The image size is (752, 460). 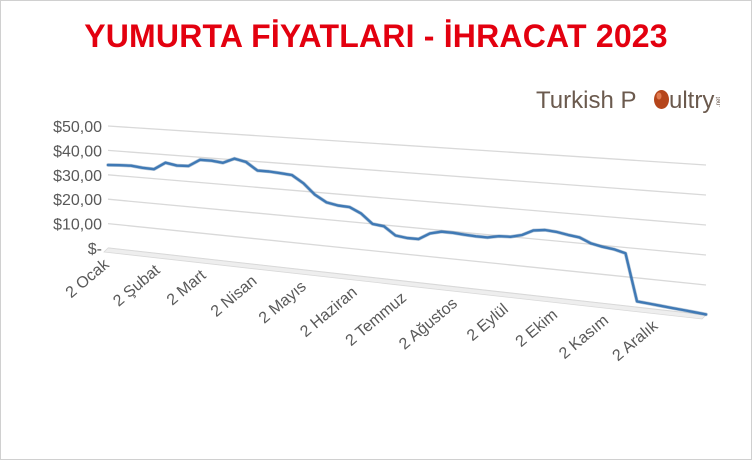 I want to click on egg-icon, so click(x=661, y=99).